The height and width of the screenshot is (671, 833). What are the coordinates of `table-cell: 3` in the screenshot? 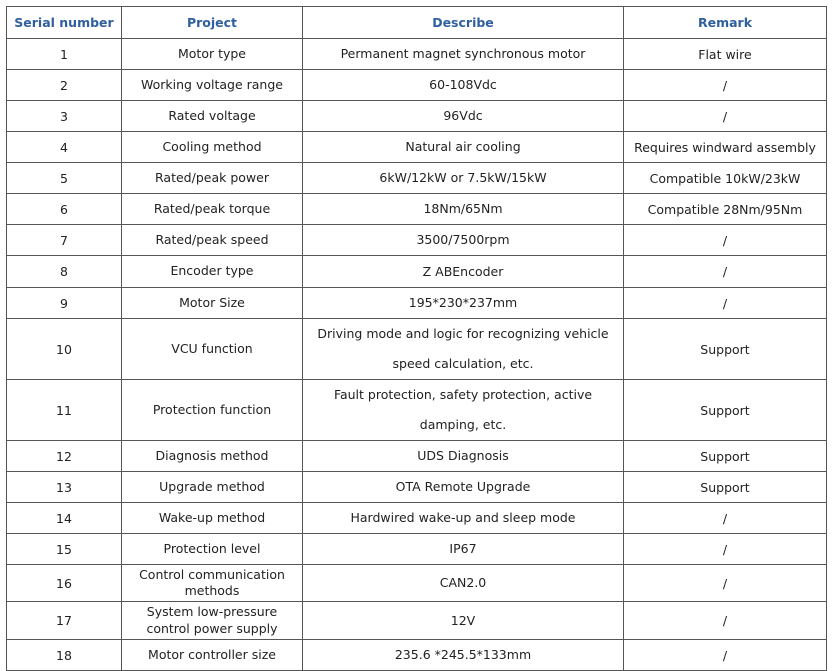 It's located at (64, 116).